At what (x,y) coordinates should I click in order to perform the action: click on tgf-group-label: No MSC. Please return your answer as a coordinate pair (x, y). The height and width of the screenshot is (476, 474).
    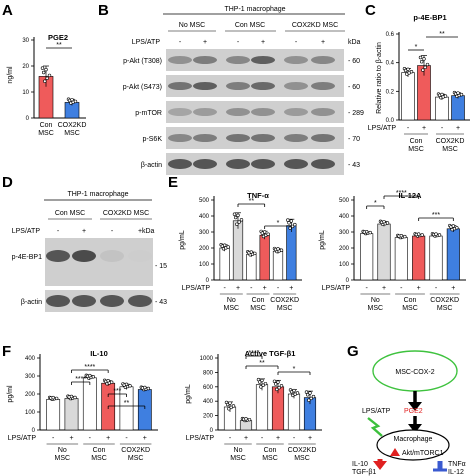
    Looking at the image, I should click on (238, 454).